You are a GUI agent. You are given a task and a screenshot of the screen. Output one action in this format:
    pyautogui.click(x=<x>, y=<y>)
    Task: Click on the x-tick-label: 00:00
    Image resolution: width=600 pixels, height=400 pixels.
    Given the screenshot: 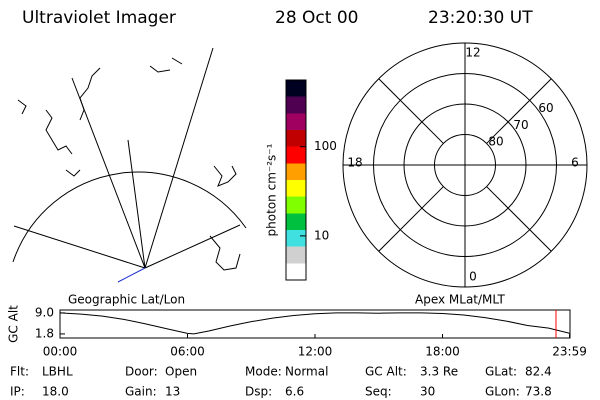 What is the action you would take?
    pyautogui.click(x=60, y=352)
    